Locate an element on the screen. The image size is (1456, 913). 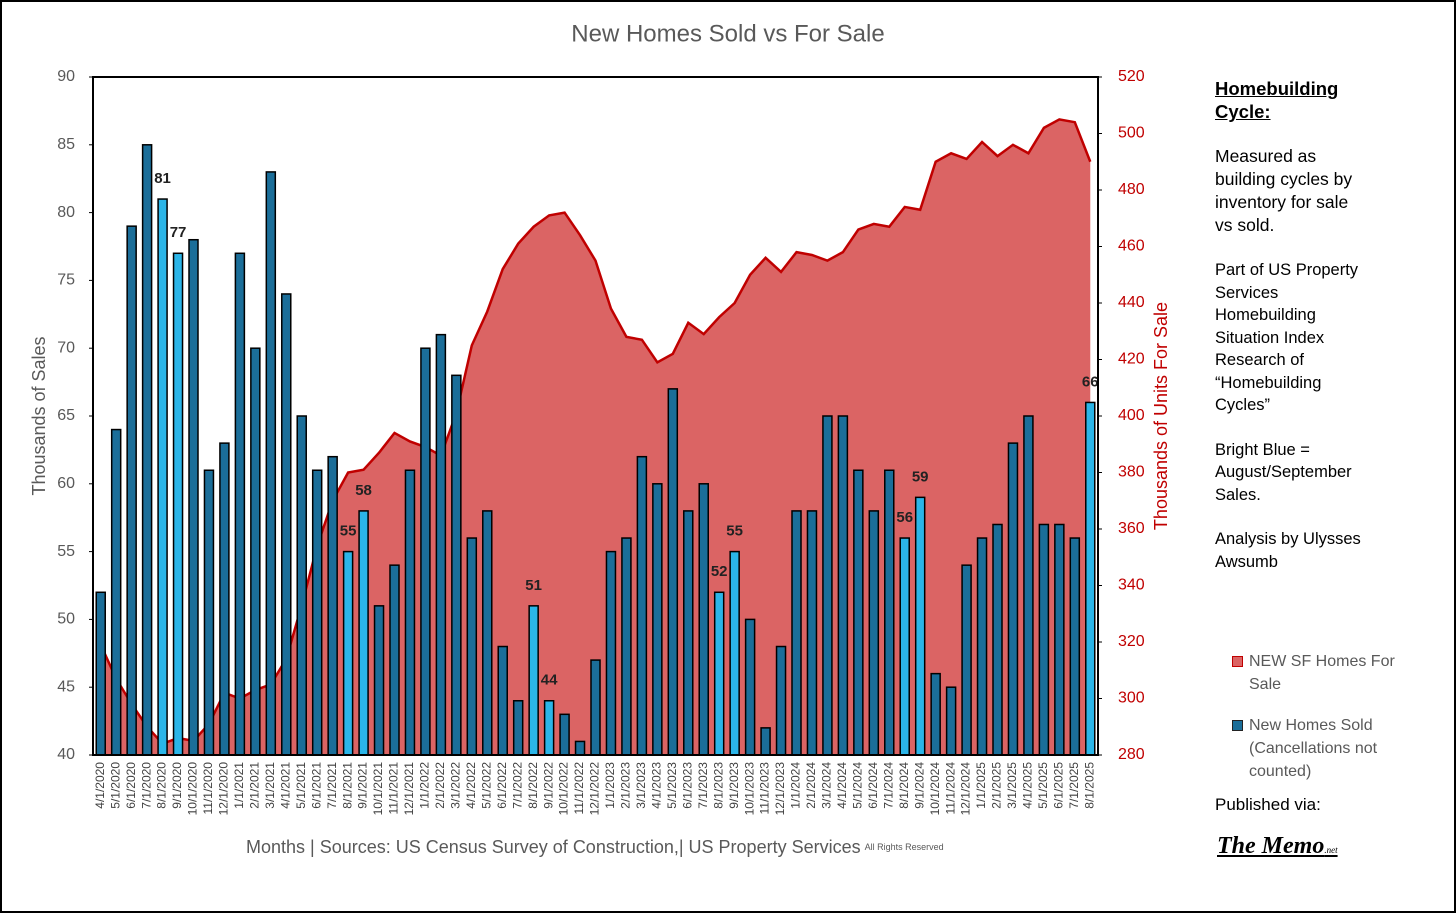
x-tick-label: 6/1/2025 is located at coordinates (1059, 785).